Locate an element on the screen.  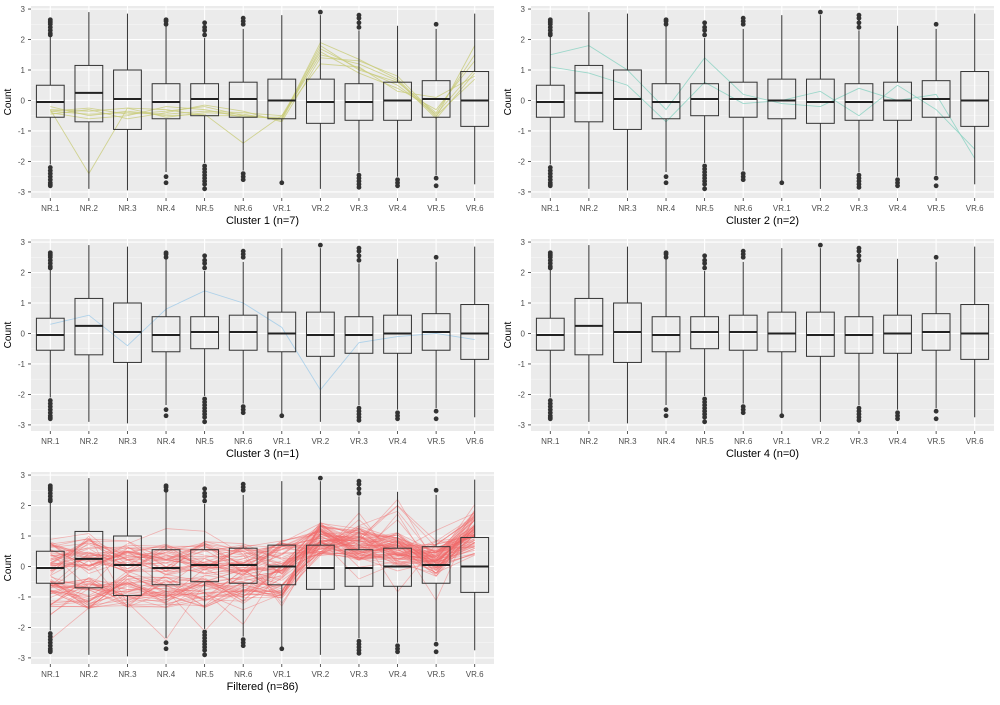
y-tick-label: -2 is located at coordinates (22, 627).